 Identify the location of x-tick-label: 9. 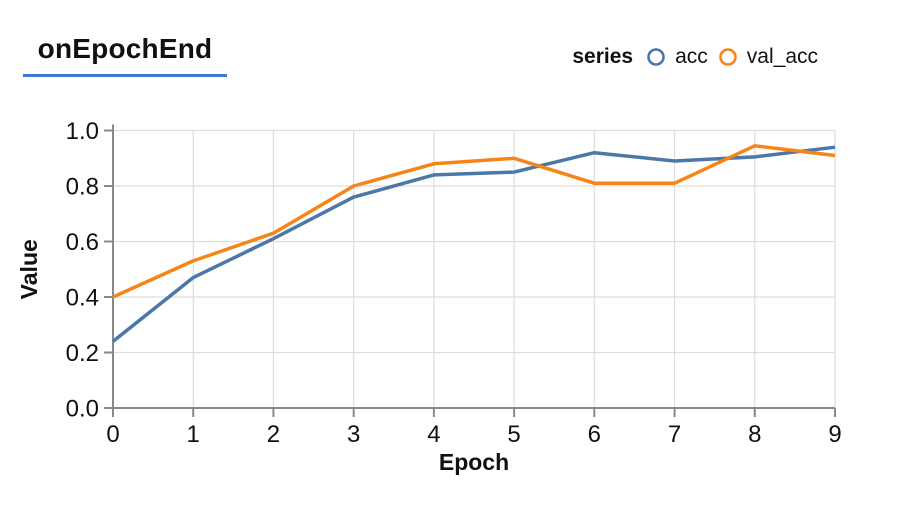
(834, 434).